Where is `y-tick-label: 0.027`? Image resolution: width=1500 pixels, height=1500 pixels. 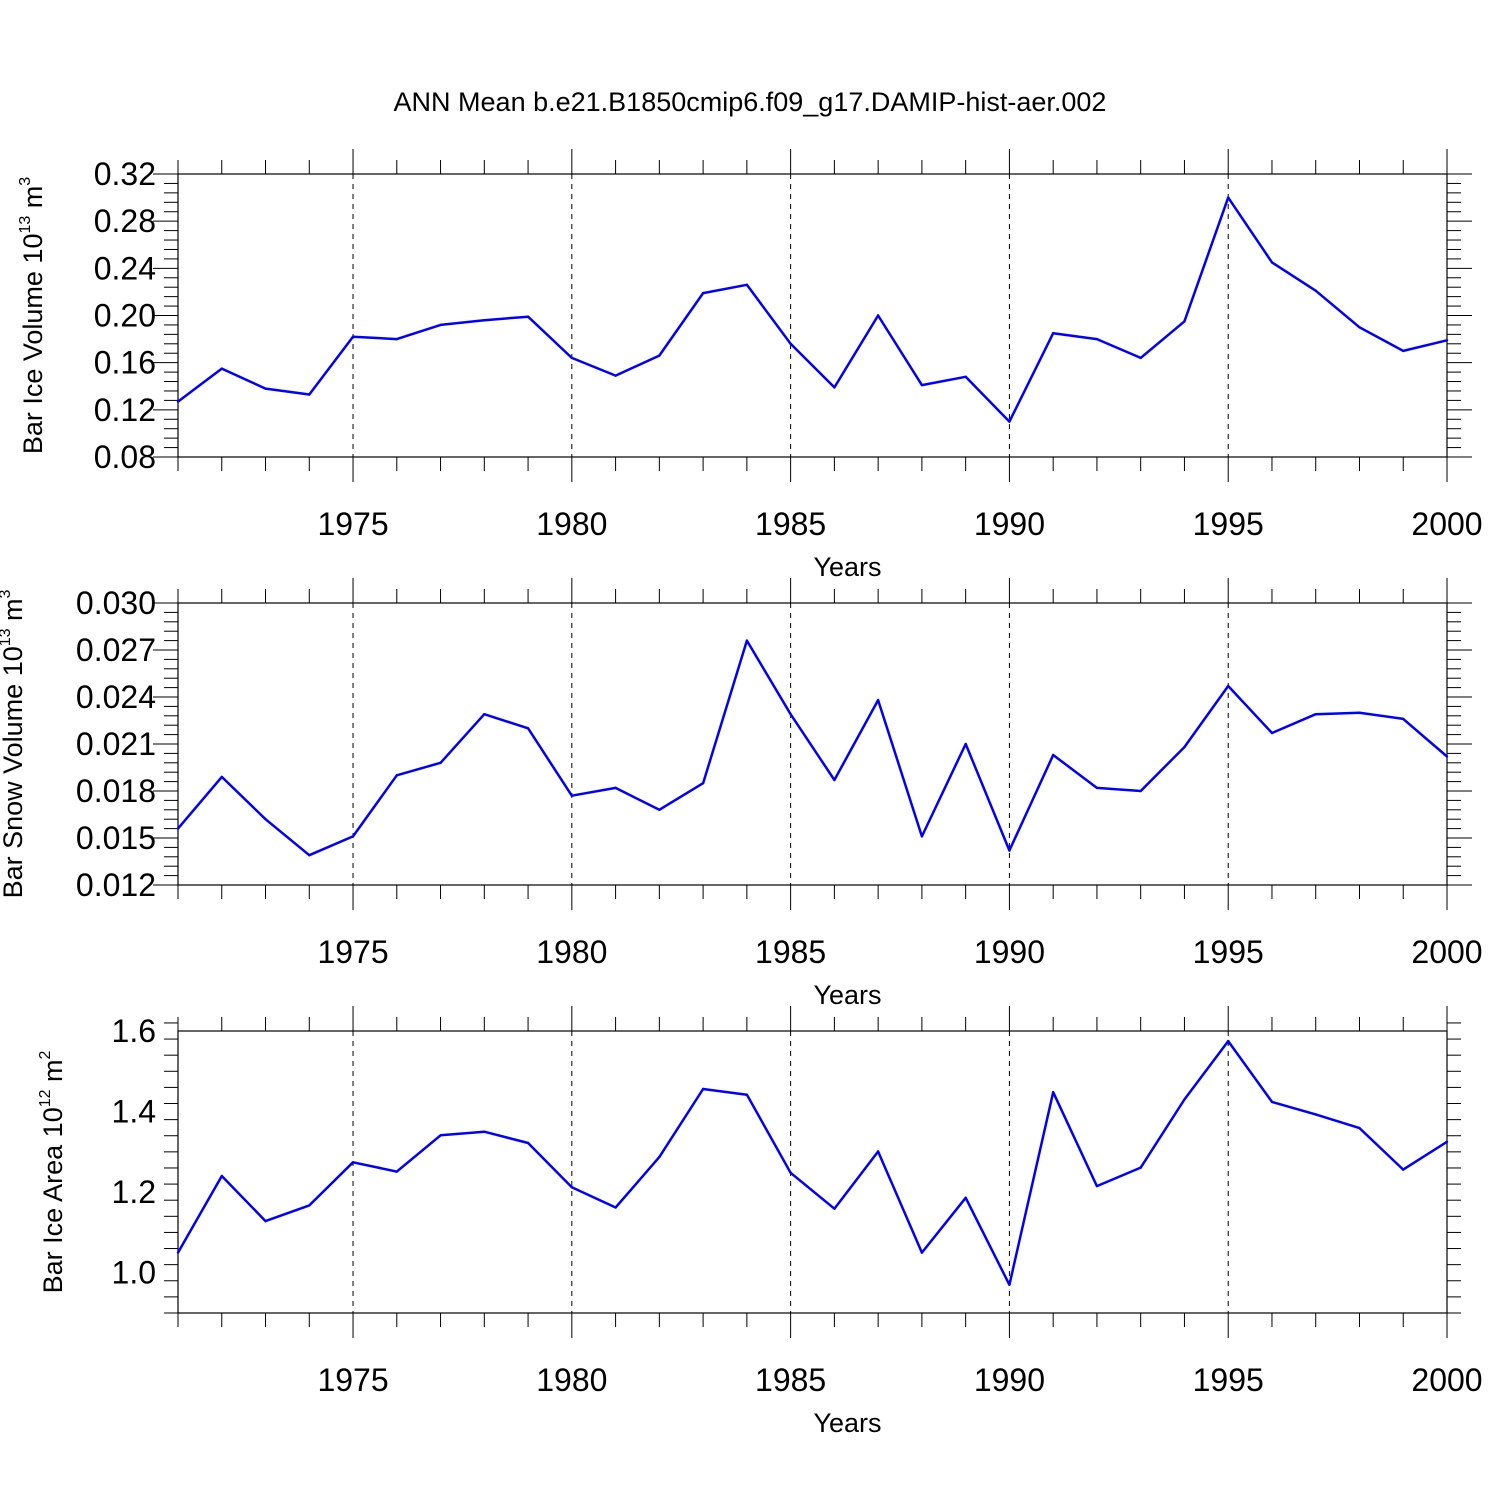 y-tick-label: 0.027 is located at coordinates (116, 650).